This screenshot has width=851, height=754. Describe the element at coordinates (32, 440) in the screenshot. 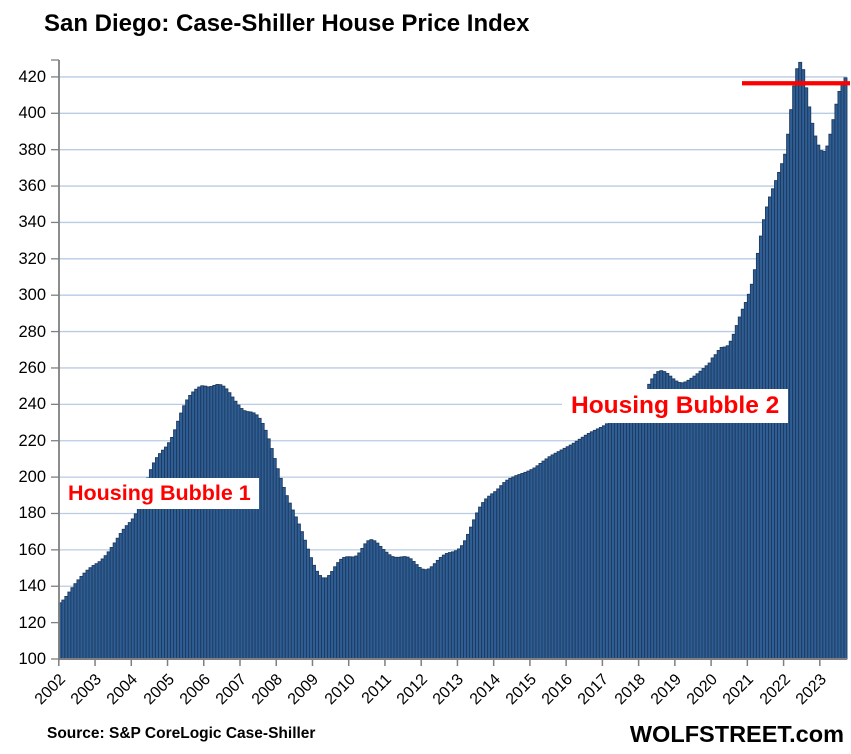

I see `y-axis-label: 220` at that location.